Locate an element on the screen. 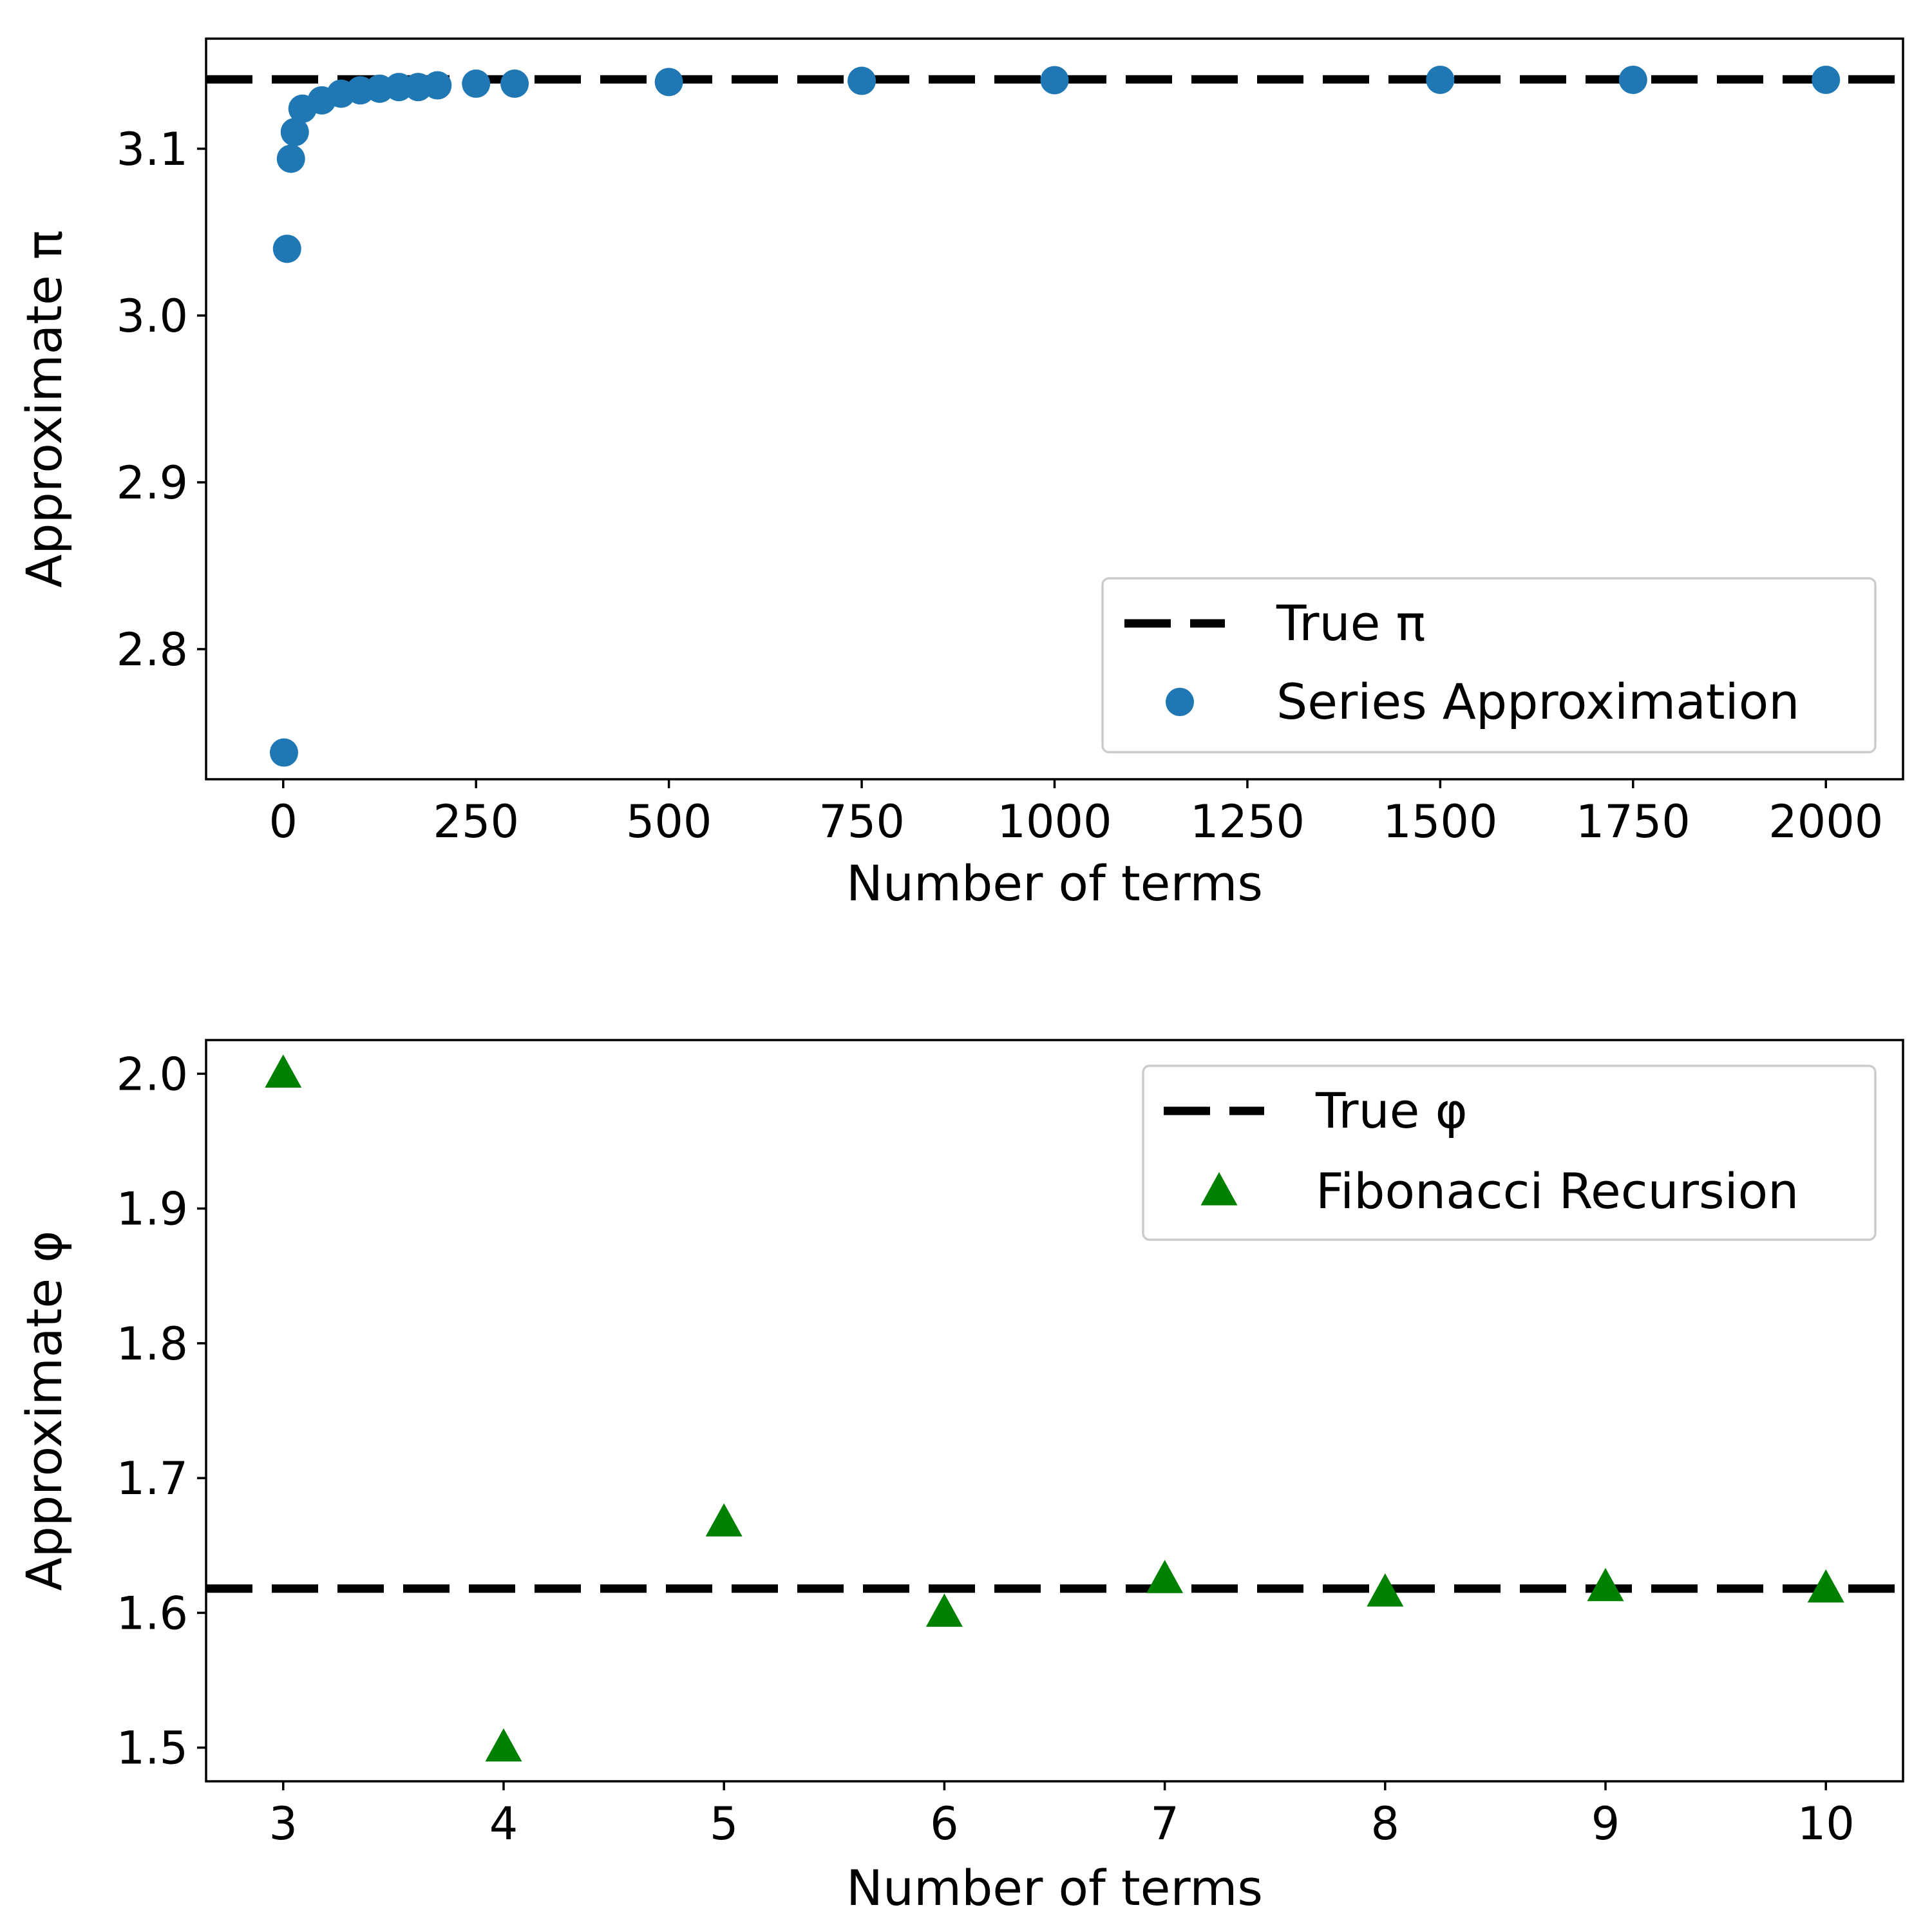 This screenshot has width=1932, height=1932. x-tick-label: 1000 is located at coordinates (1054, 821).